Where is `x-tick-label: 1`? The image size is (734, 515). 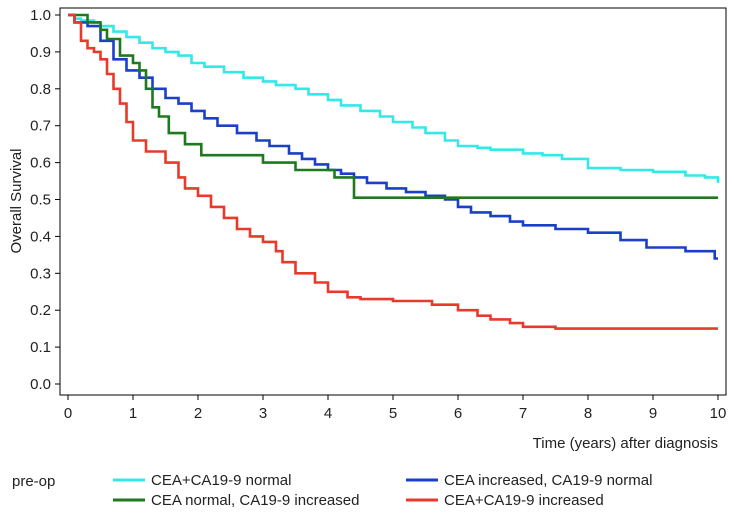 x-tick-label: 1 is located at coordinates (133, 413).